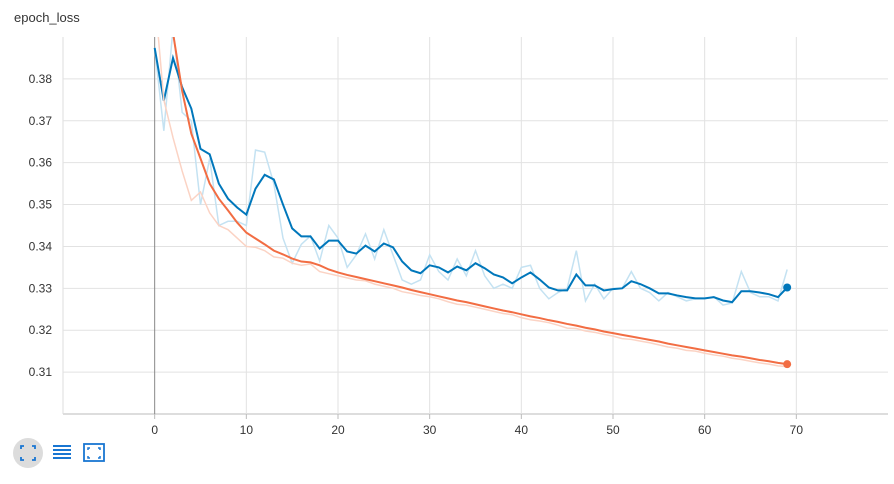 The width and height of the screenshot is (894, 484). Describe the element at coordinates (41, 121) in the screenshot. I see `y-tick-label: 0.37` at that location.